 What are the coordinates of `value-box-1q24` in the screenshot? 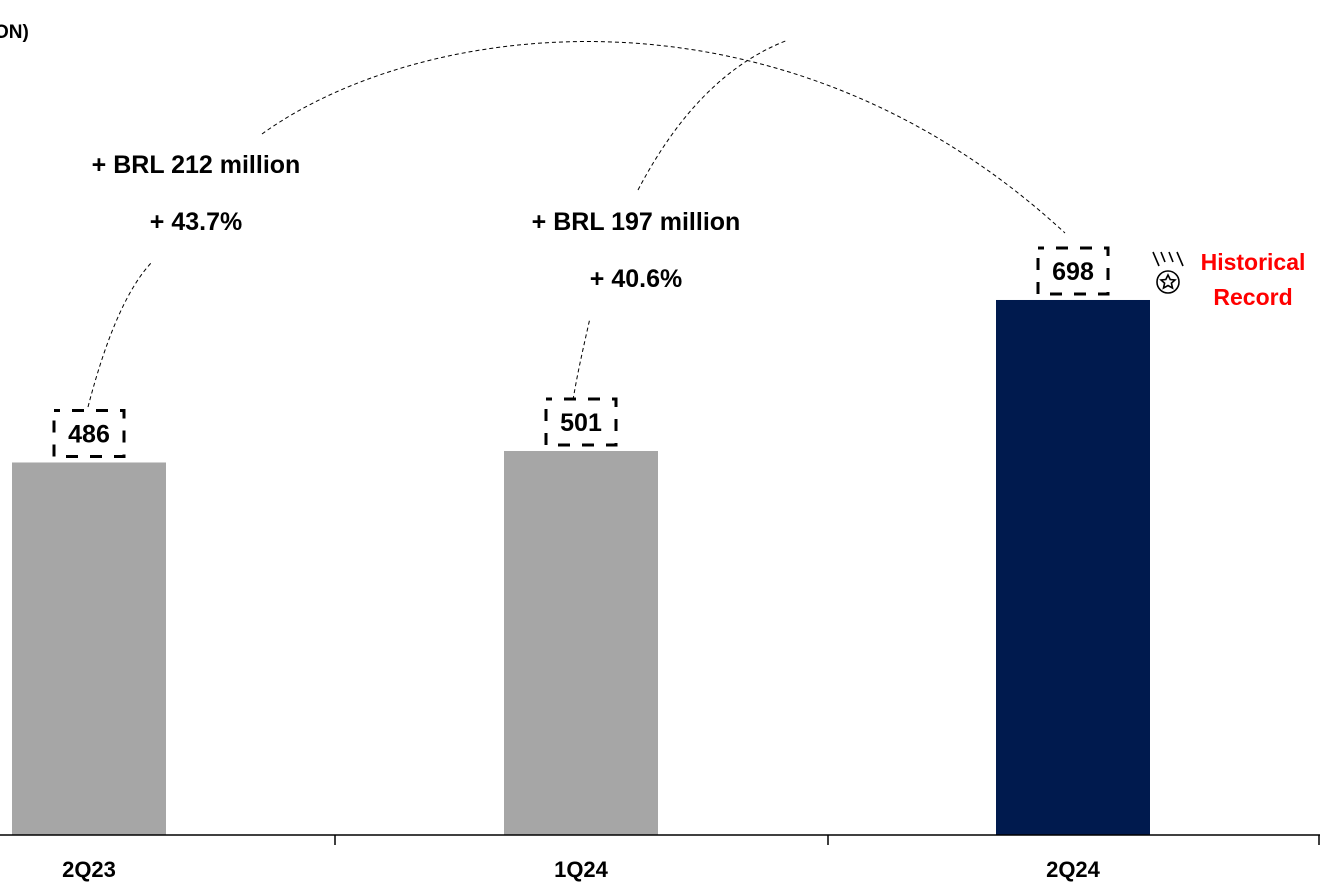 It's located at (581, 422).